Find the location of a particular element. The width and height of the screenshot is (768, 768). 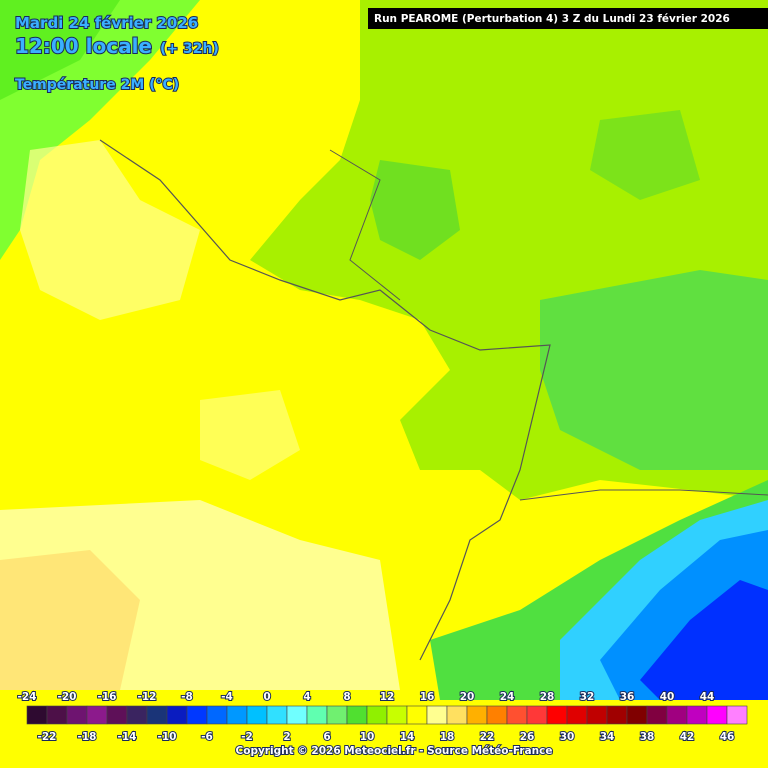

legend-label: 12 is located at coordinates (387, 697).